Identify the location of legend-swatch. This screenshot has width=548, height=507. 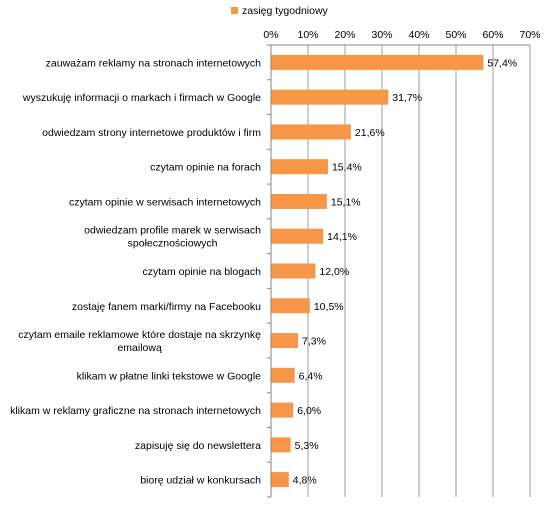
(234, 10).